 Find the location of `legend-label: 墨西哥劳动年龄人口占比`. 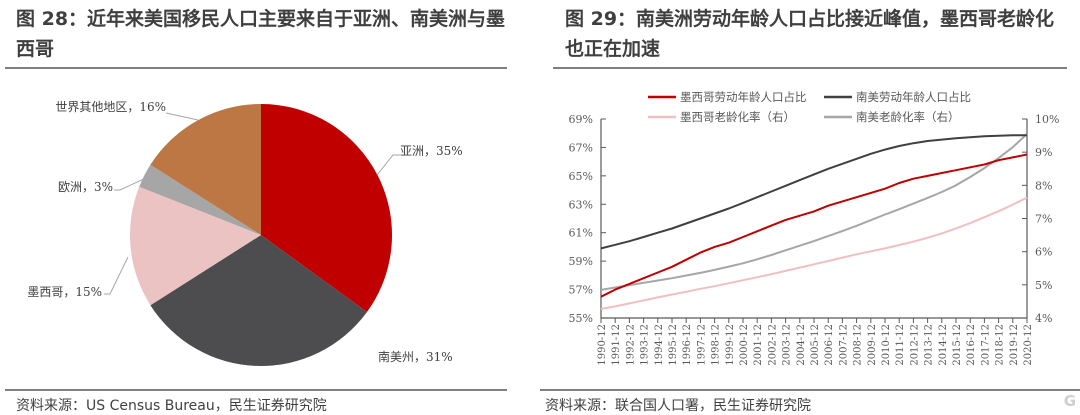

legend-label: 墨西哥劳动年龄人口占比 is located at coordinates (743, 97).